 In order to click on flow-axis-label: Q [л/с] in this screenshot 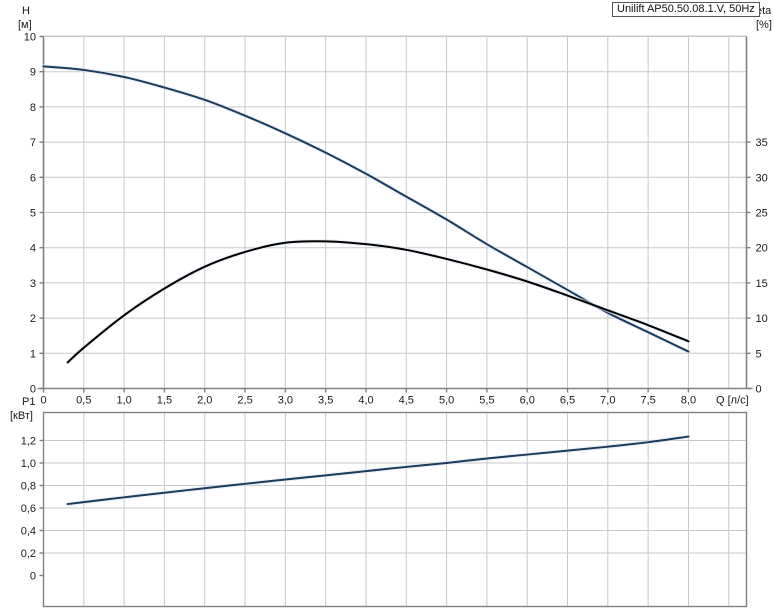, I will do `click(732, 401)`.